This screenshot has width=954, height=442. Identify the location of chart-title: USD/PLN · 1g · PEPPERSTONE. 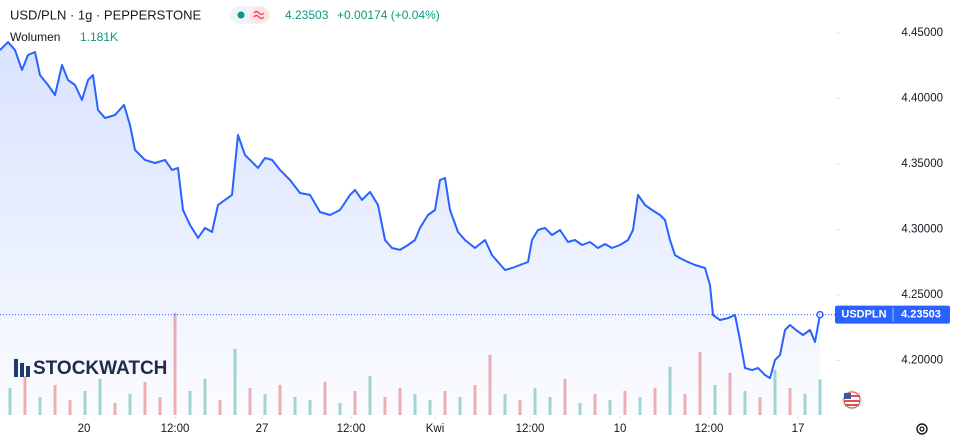
(106, 14).